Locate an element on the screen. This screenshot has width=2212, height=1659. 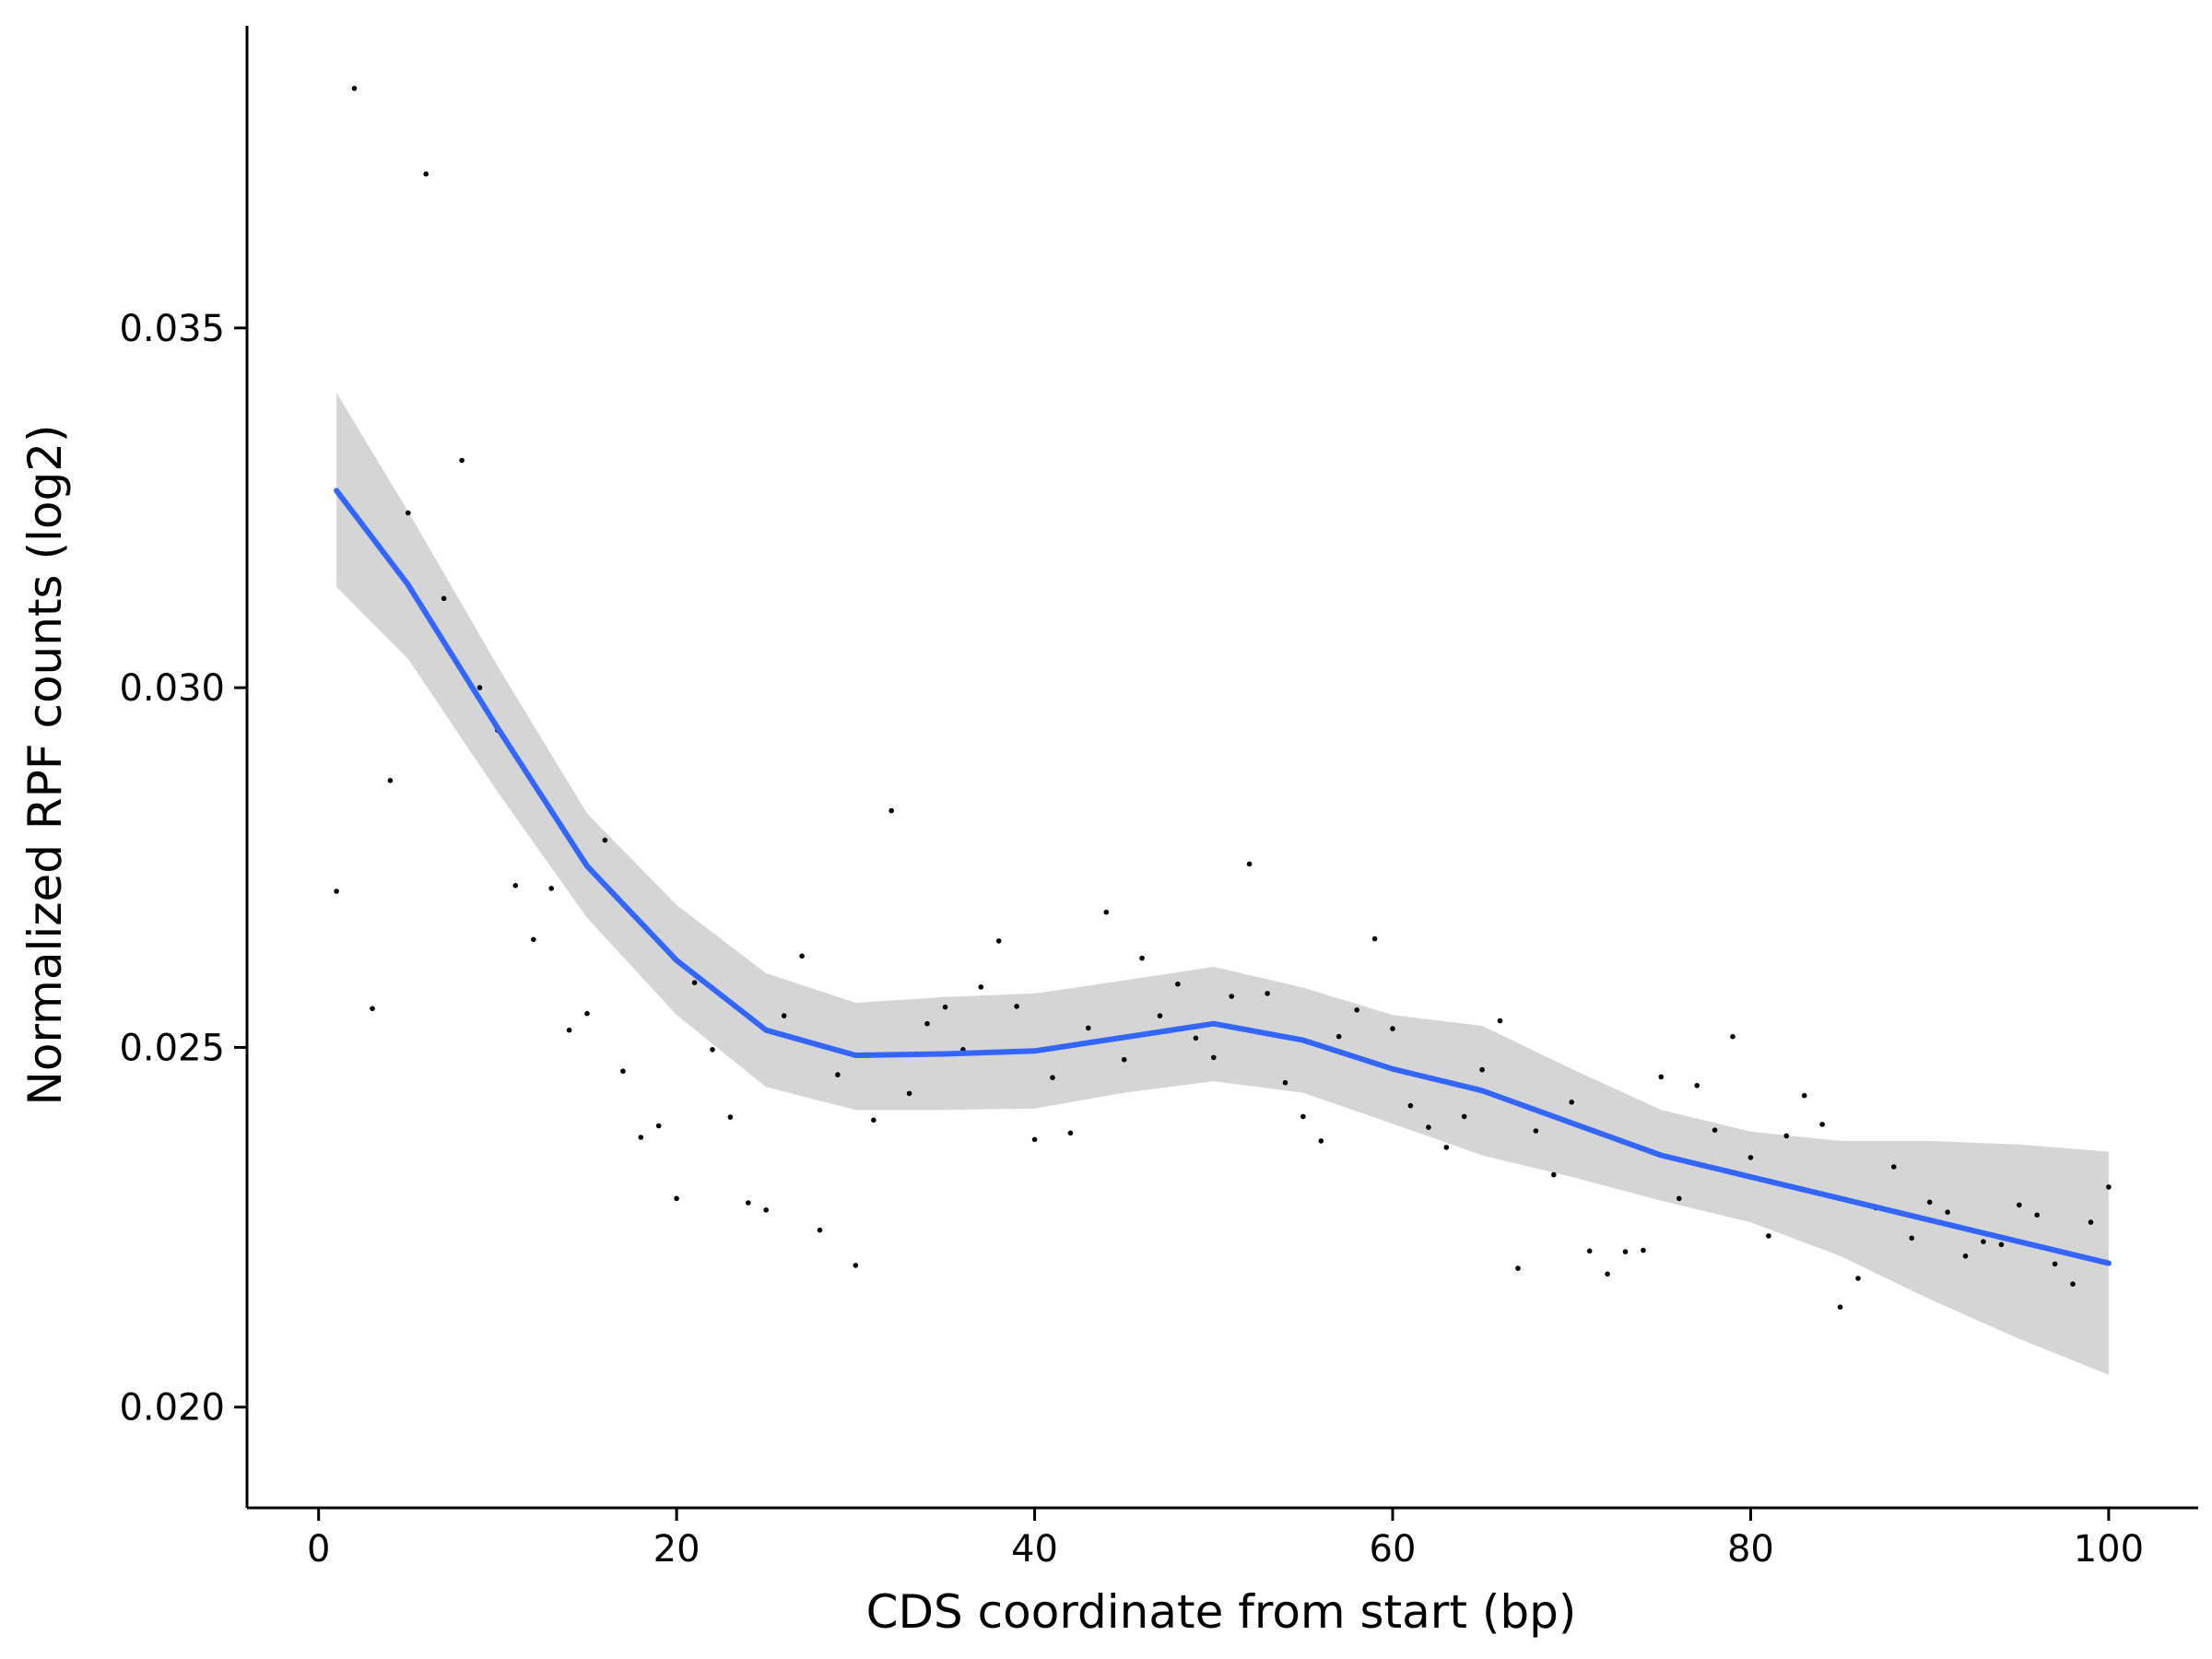
x-tick-label: 100 is located at coordinates (2109, 1549).